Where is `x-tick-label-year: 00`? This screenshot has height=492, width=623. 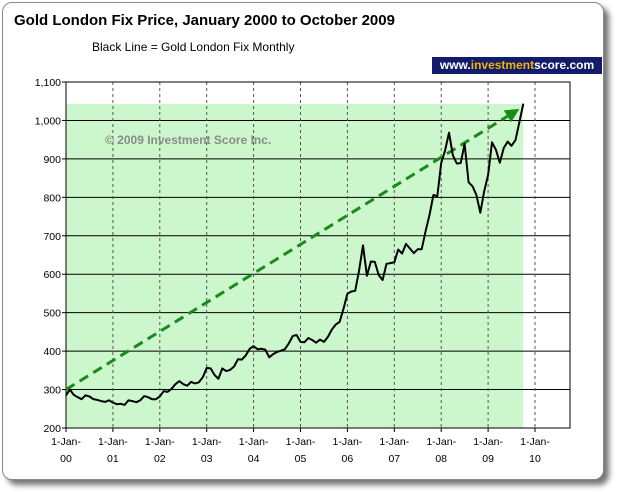 x-tick-label-year: 00 is located at coordinates (66, 459).